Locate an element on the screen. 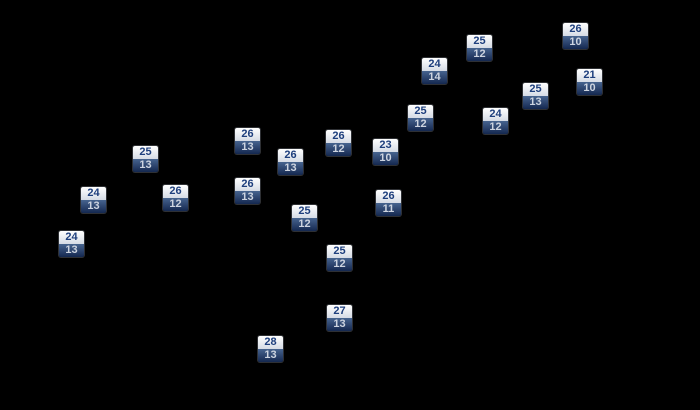 This screenshot has height=410, width=700. temperature-marker: 26 11 is located at coordinates (388, 203).